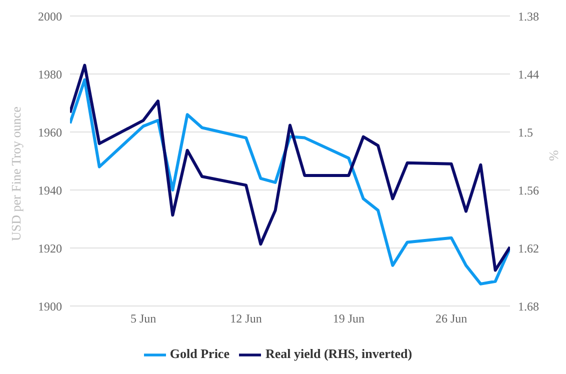 The image size is (566, 374). What do you see at coordinates (50, 306) in the screenshot?
I see `y-tick-label: 1900` at bounding box center [50, 306].